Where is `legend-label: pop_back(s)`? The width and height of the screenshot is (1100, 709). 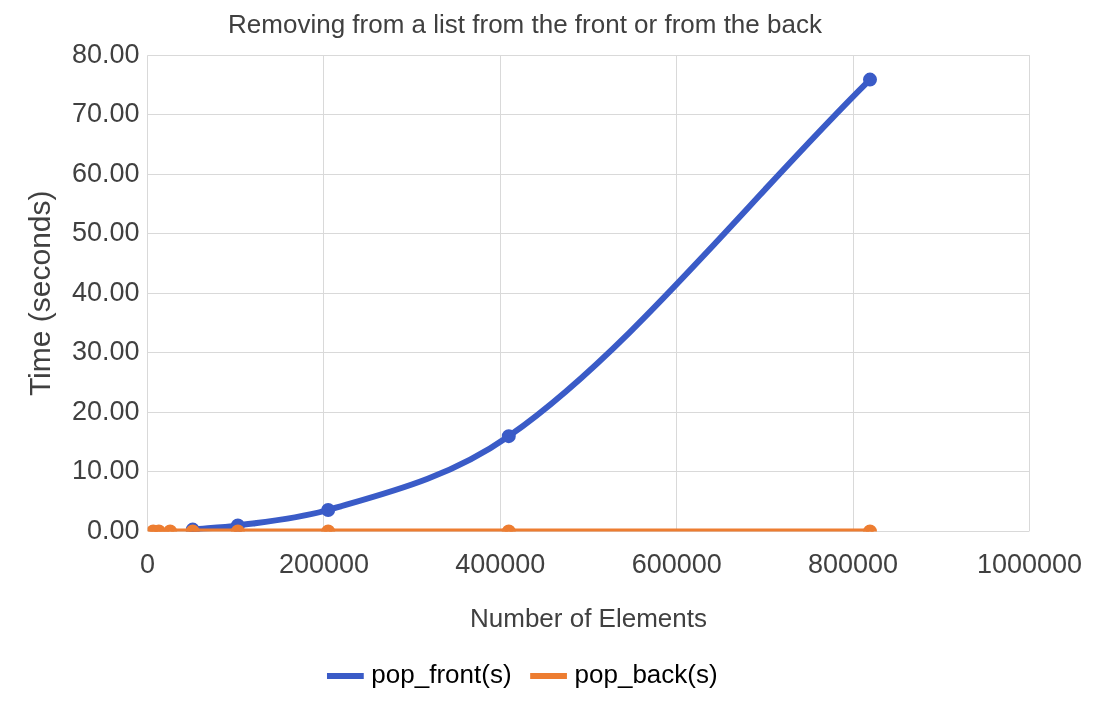 legend-label: pop_back(s) is located at coordinates (646, 674).